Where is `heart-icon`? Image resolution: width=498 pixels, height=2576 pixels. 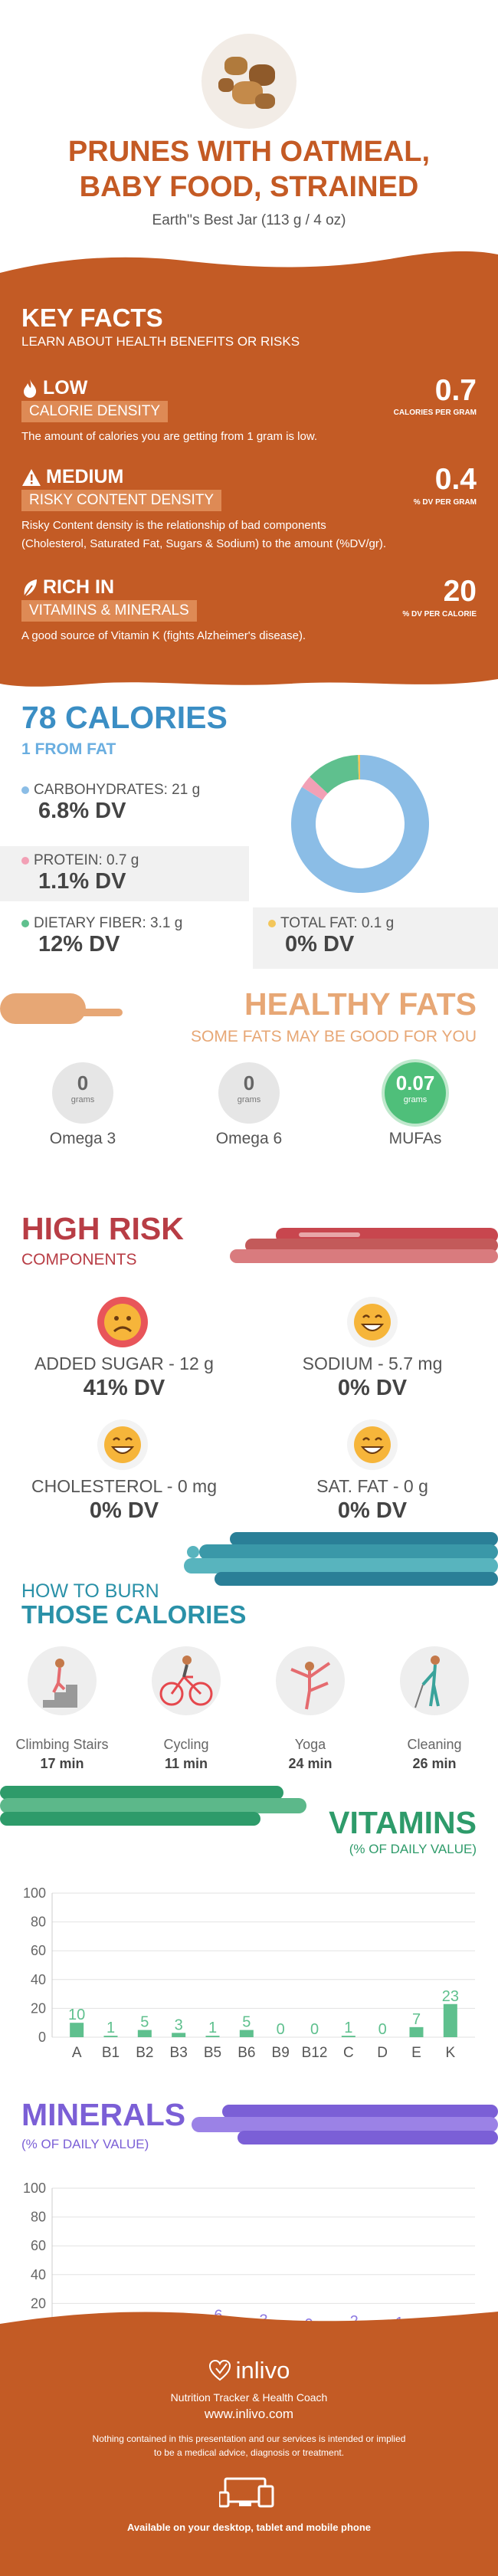
heart-icon is located at coordinates (219, 2370).